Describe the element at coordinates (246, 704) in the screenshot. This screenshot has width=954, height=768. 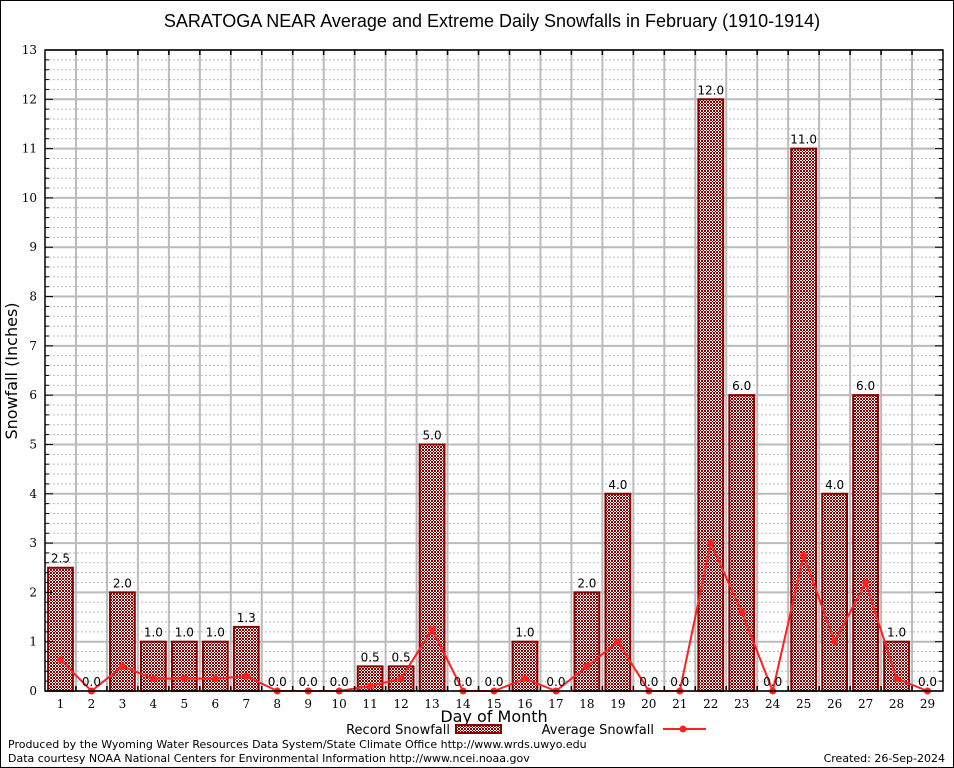
I see `x-tick-label: 7` at that location.